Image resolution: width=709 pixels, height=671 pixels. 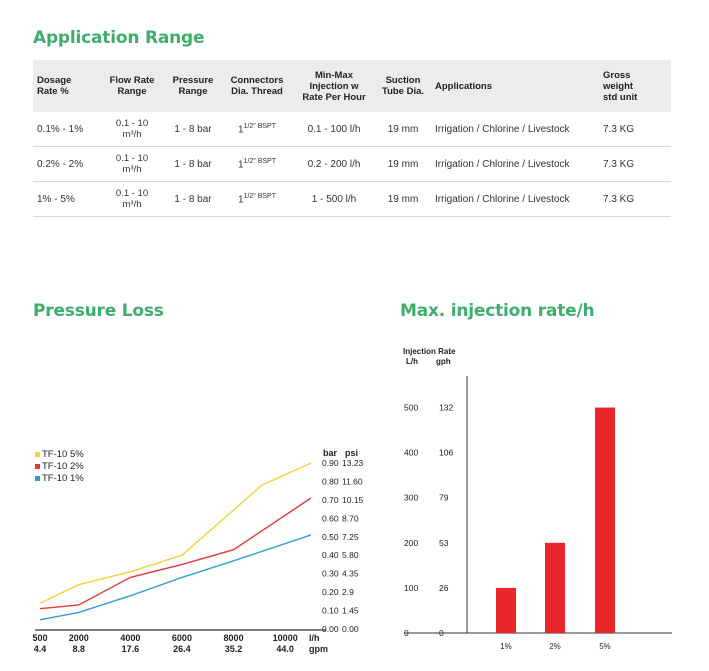 I want to click on y-tick-psi: 11.60, so click(x=352, y=481).